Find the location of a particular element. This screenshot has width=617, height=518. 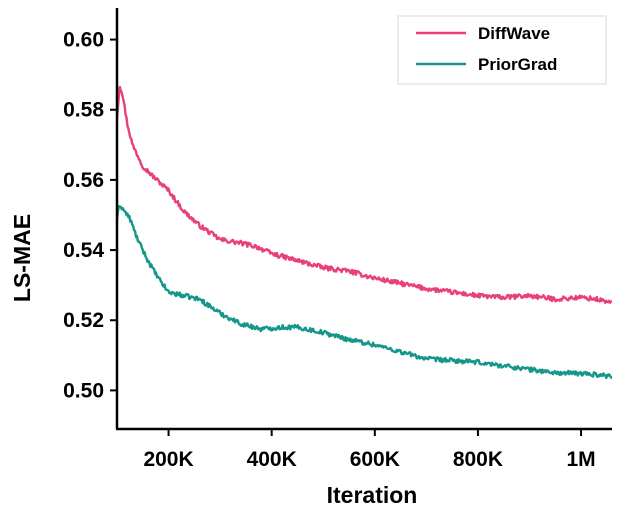

x-tick-label: 200K is located at coordinates (168, 459).